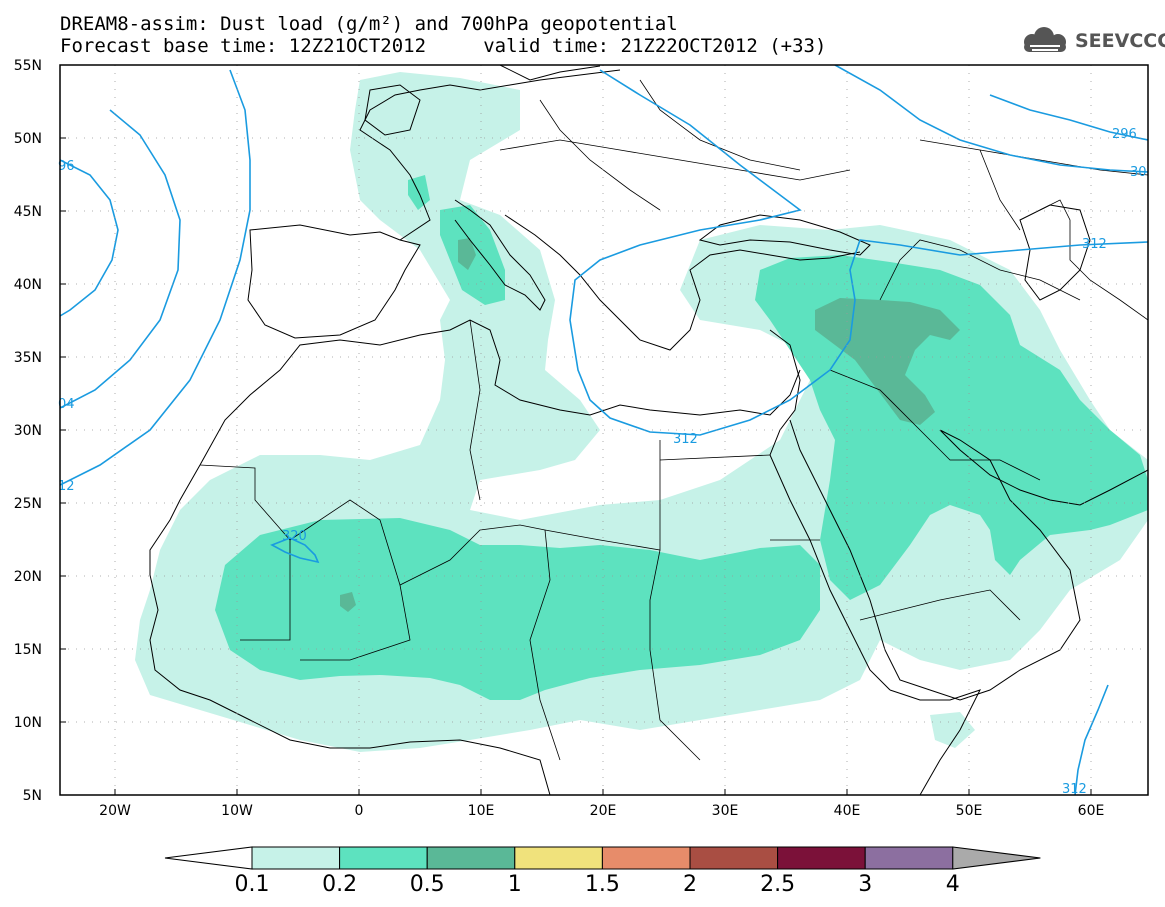  What do you see at coordinates (1055, 252) in the screenshot?
I see `coast-caspian` at bounding box center [1055, 252].